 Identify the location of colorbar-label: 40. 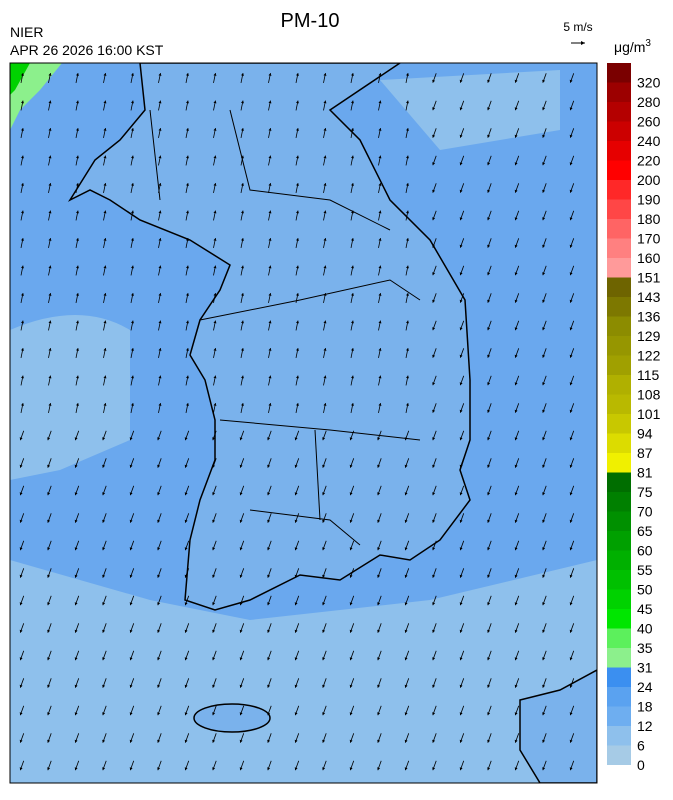
(645, 629).